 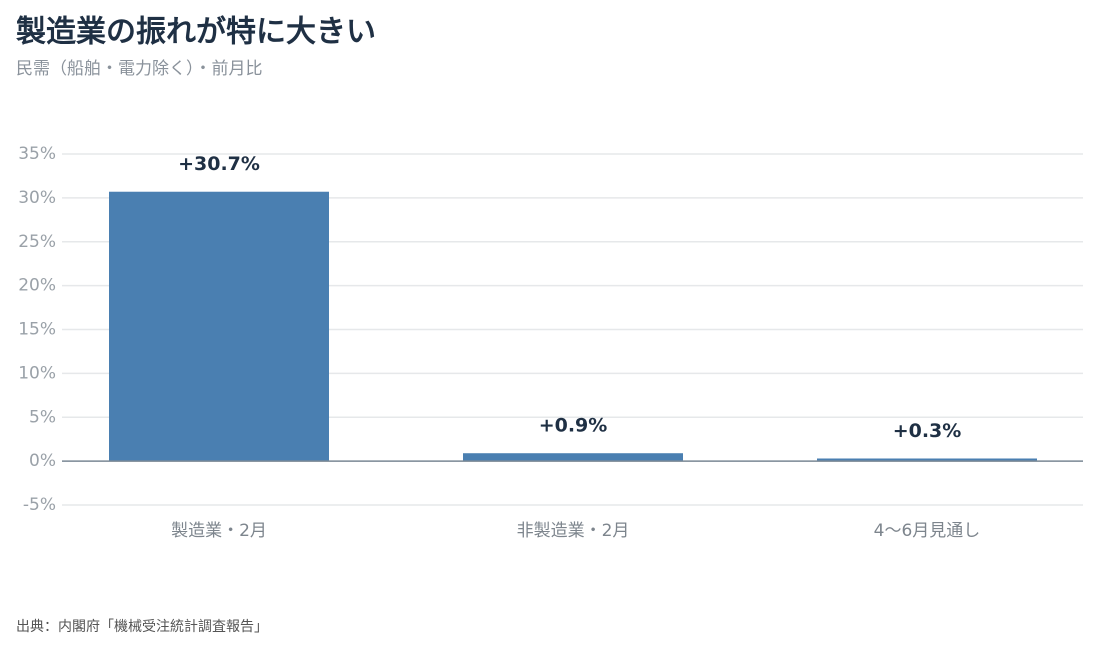 What do you see at coordinates (37, 198) in the screenshot?
I see `y-tick-label: 30%` at bounding box center [37, 198].